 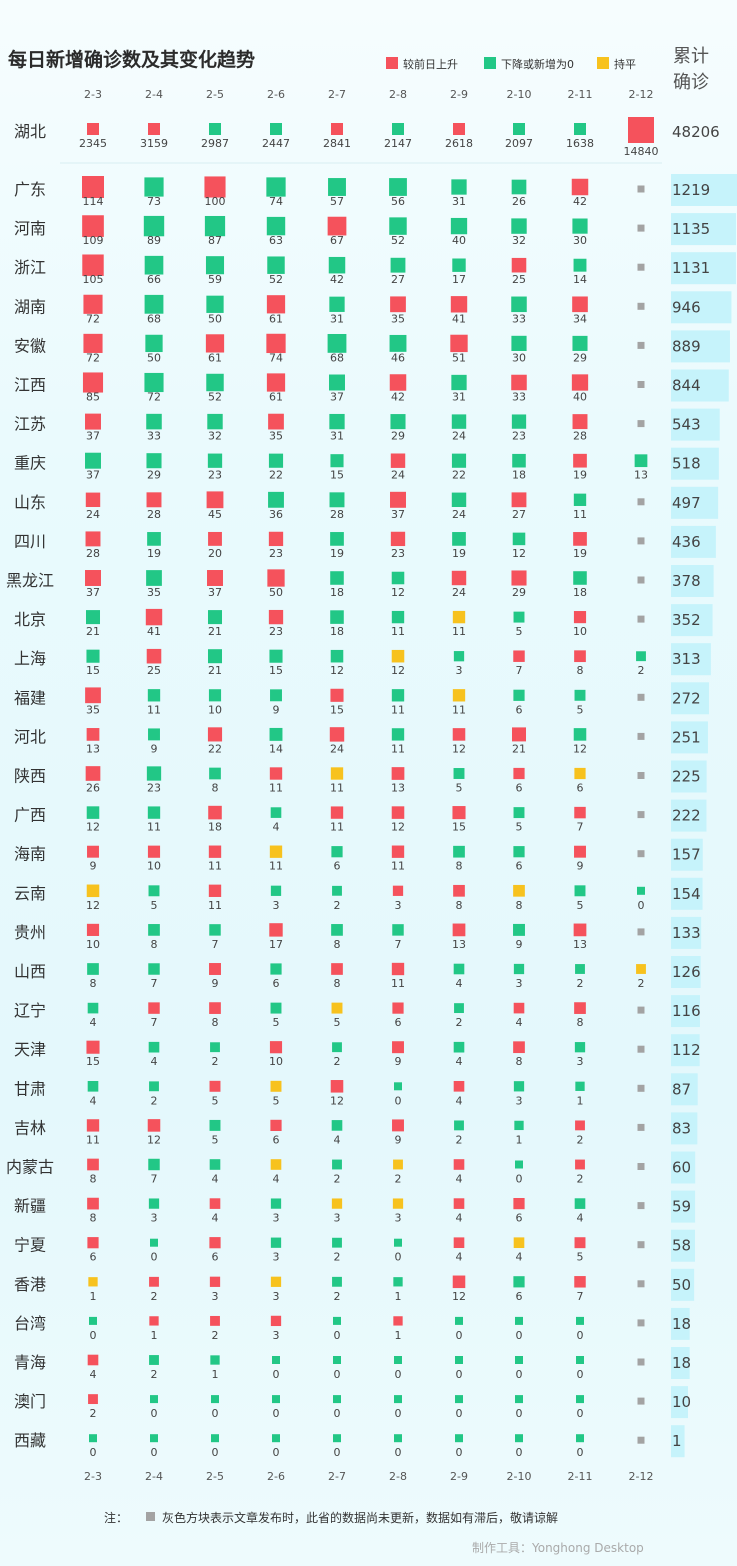 I want to click on cumulative-total: 497, so click(x=686, y=503).